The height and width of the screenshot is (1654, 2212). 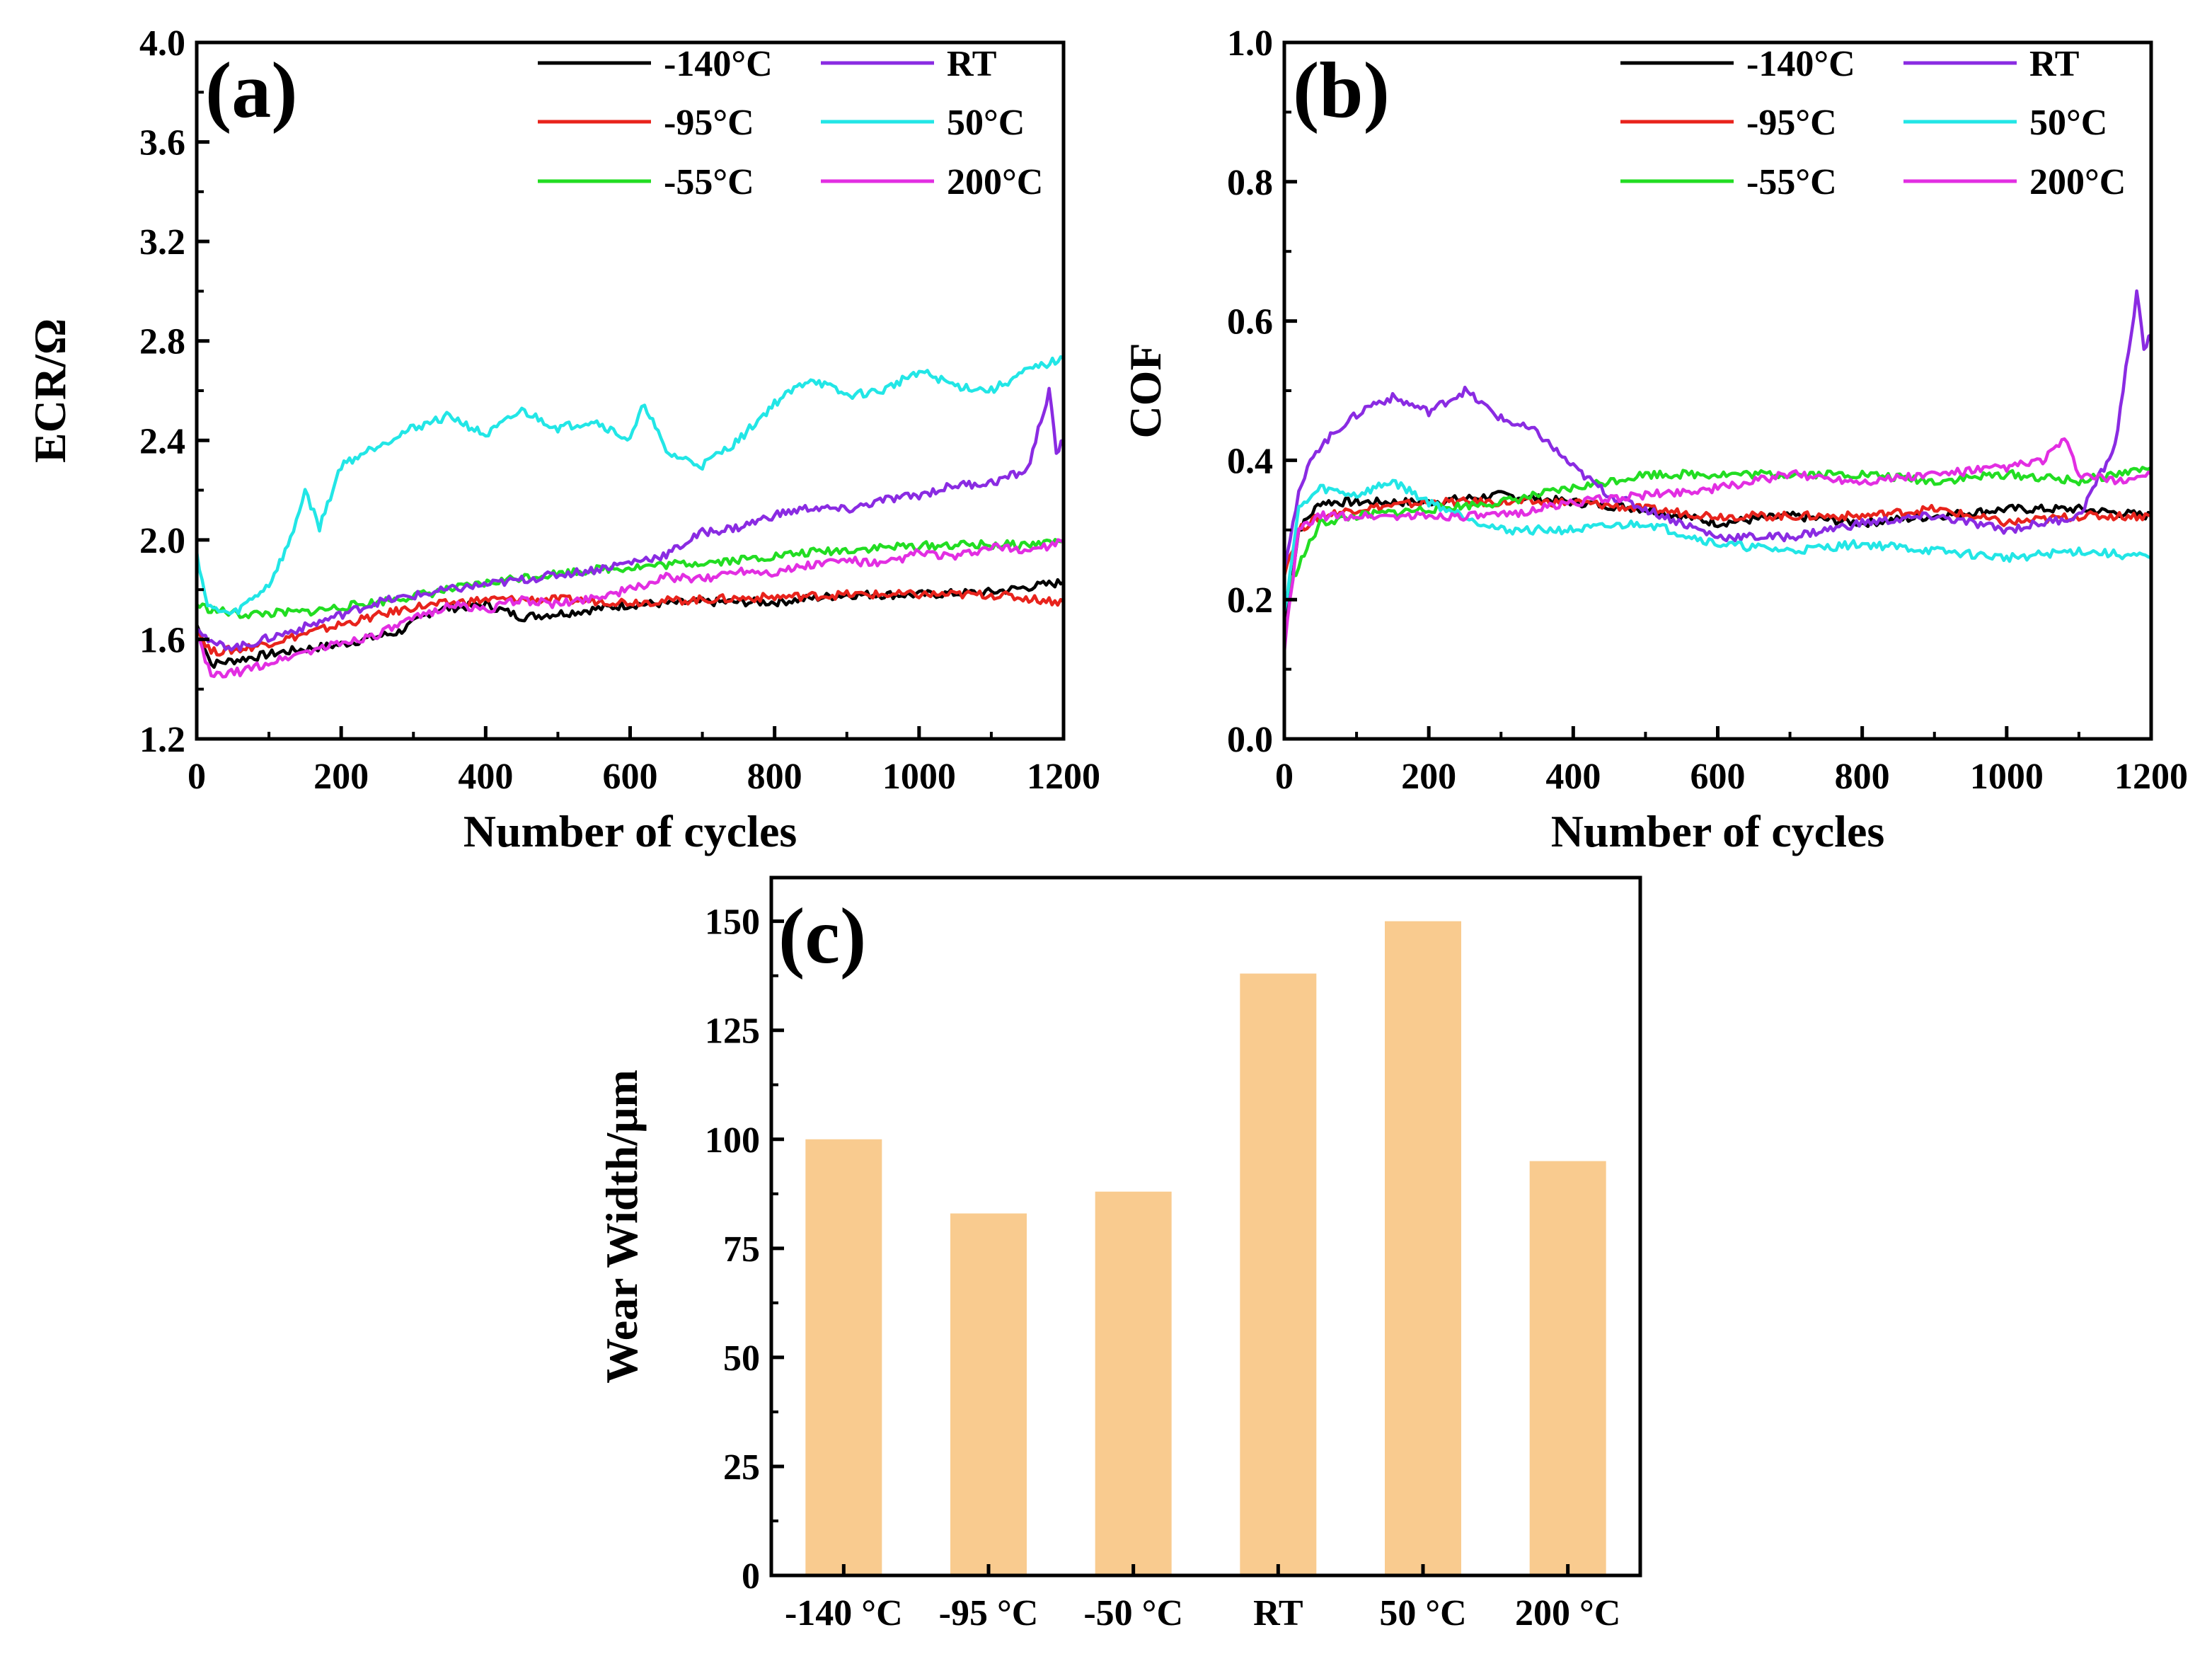 I want to click on x-tick-label: -50 °C, so click(x=1133, y=1613).